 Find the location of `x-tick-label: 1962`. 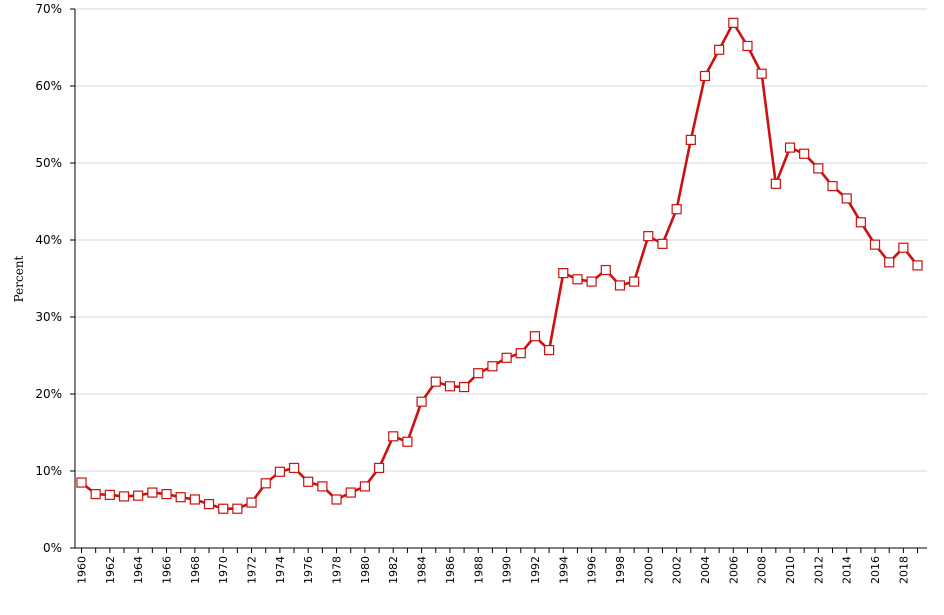

x-tick-label: 1962 is located at coordinates (110, 570).